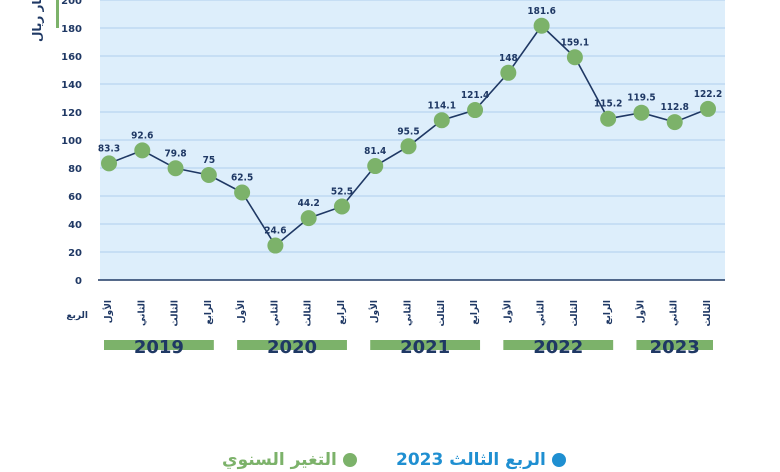 The height and width of the screenshot is (472, 780). What do you see at coordinates (159, 347) in the screenshot?
I see `year-label: 2019` at bounding box center [159, 347].